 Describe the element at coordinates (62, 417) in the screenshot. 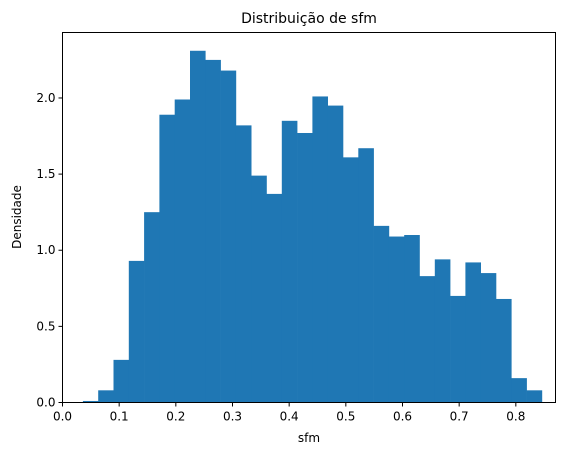

I see `x-tick-label-0: 0.0` at that location.